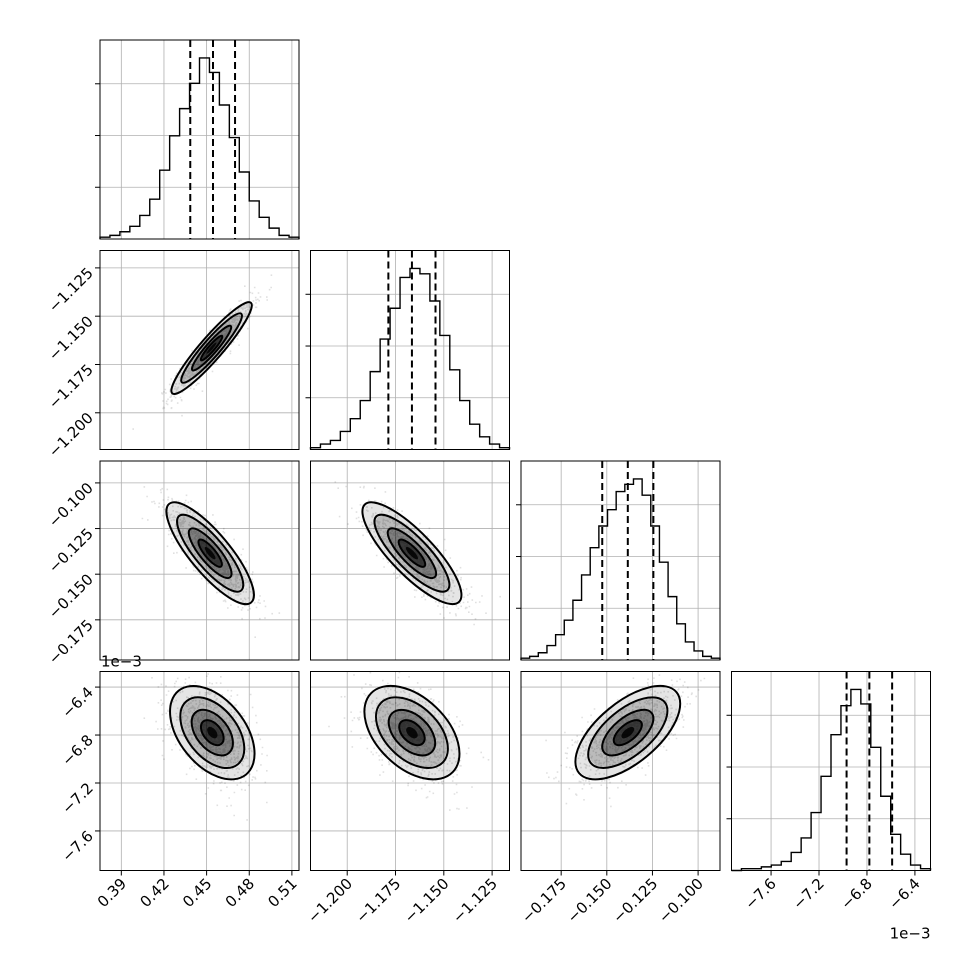  I want to click on x-tick-label: −6.8, so click(856, 894).